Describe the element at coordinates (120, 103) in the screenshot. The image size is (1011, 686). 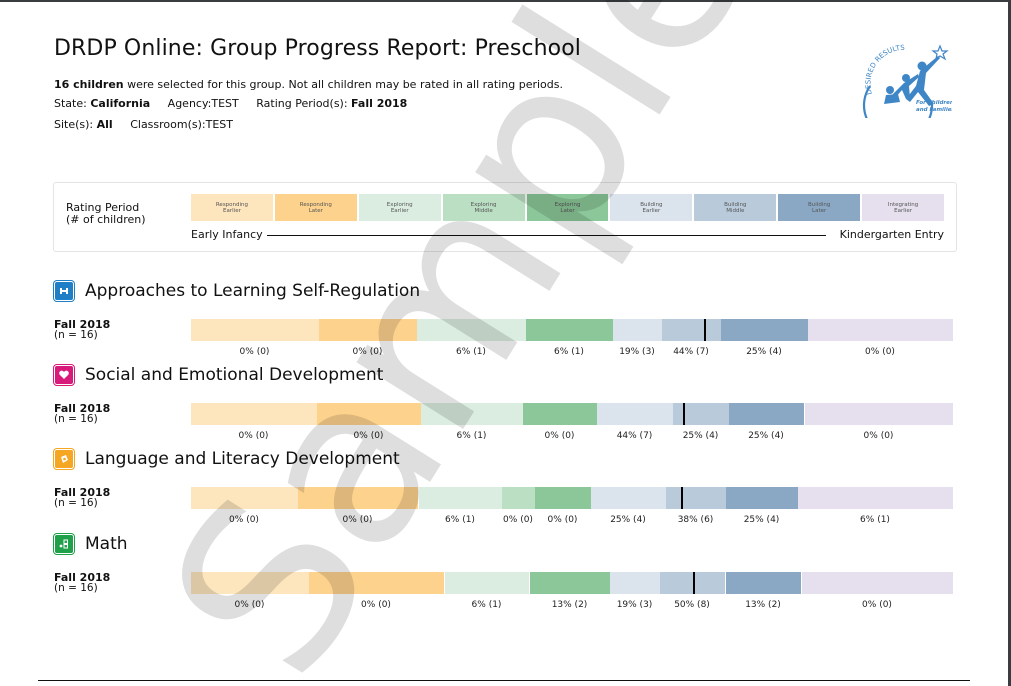
I see `state-value: California` at that location.